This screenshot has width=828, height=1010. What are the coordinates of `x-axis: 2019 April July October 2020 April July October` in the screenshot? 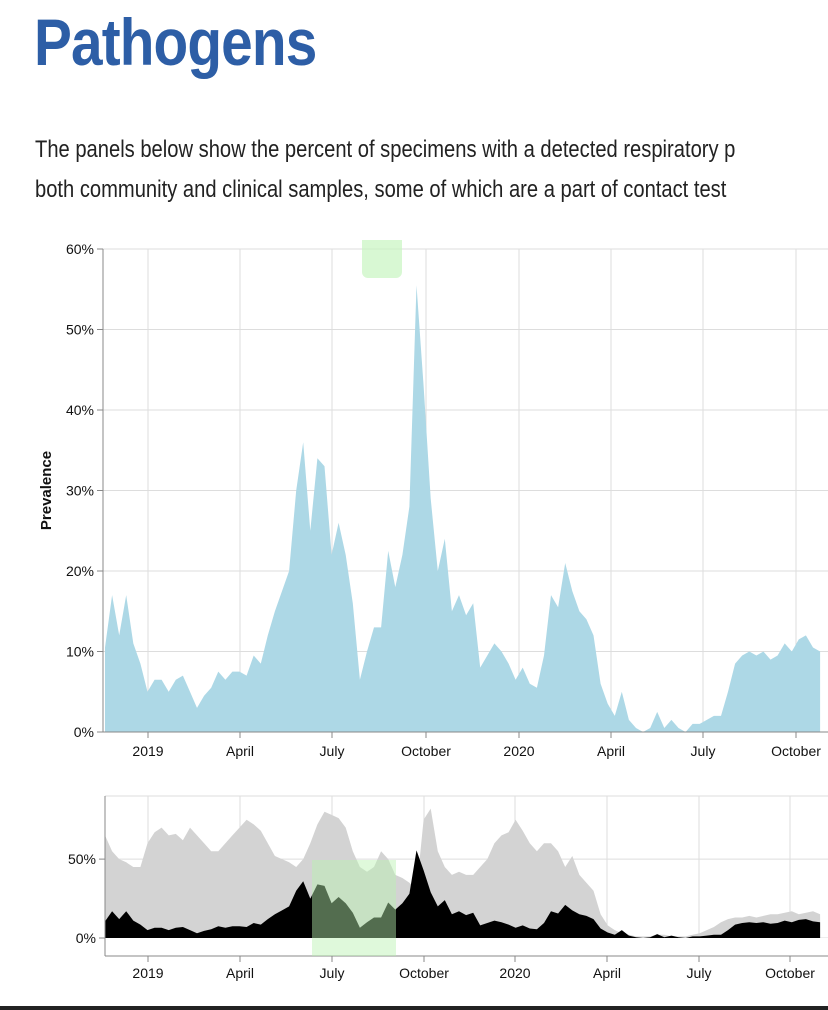 It's located at (465, 745).